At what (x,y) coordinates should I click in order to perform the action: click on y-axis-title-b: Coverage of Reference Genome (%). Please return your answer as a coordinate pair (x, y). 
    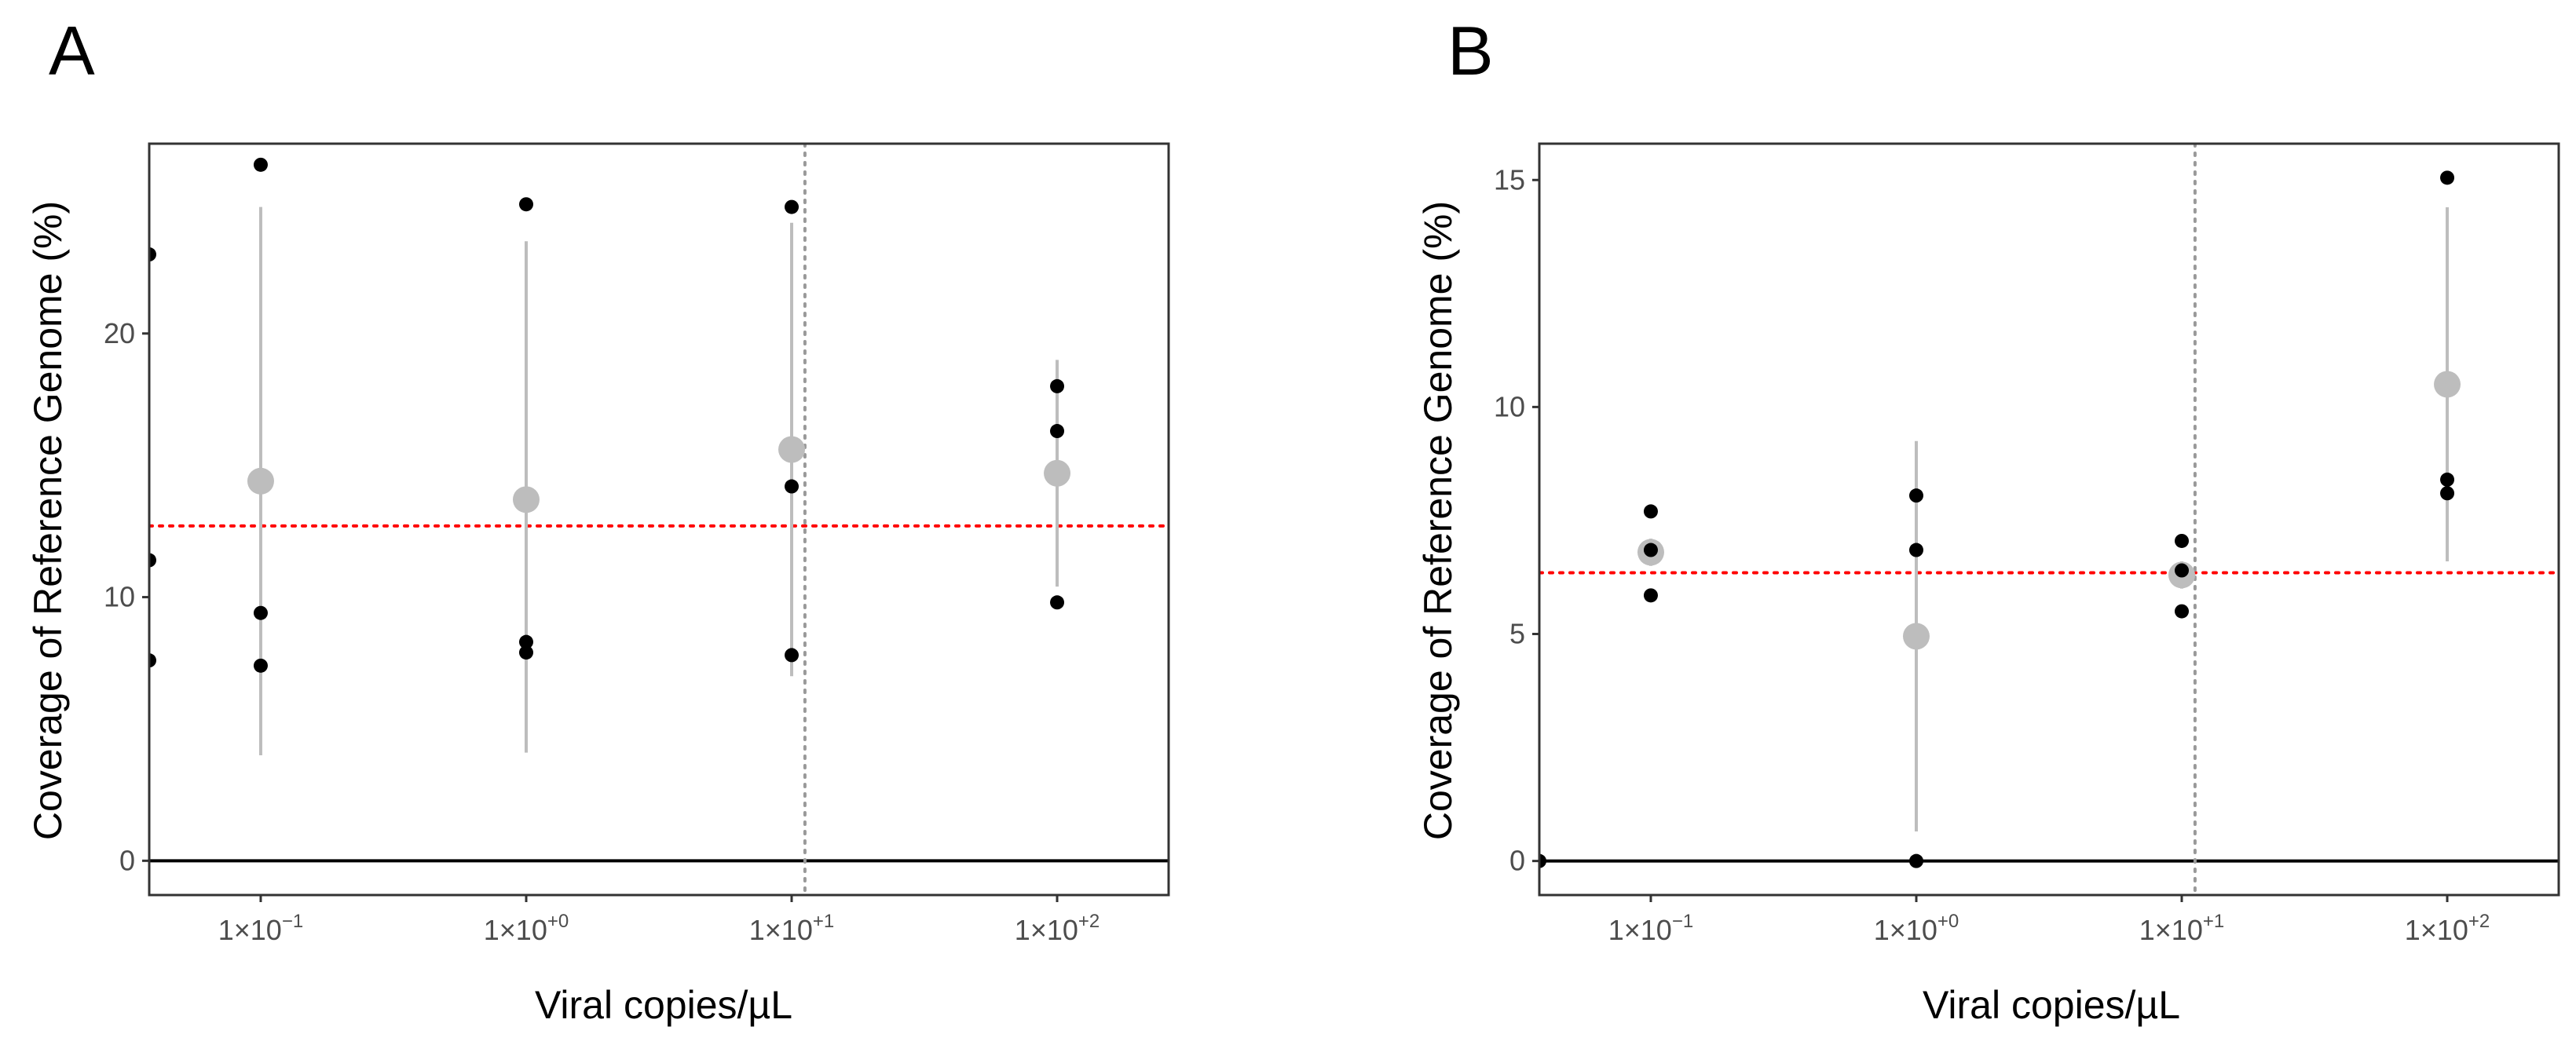
    Looking at the image, I should click on (1438, 520).